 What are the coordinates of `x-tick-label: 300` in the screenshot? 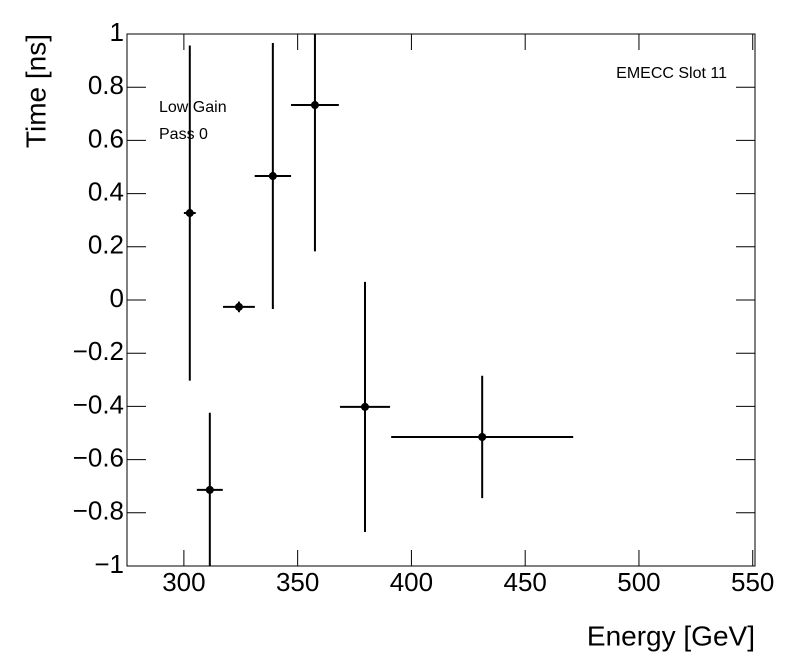 It's located at (183, 582).